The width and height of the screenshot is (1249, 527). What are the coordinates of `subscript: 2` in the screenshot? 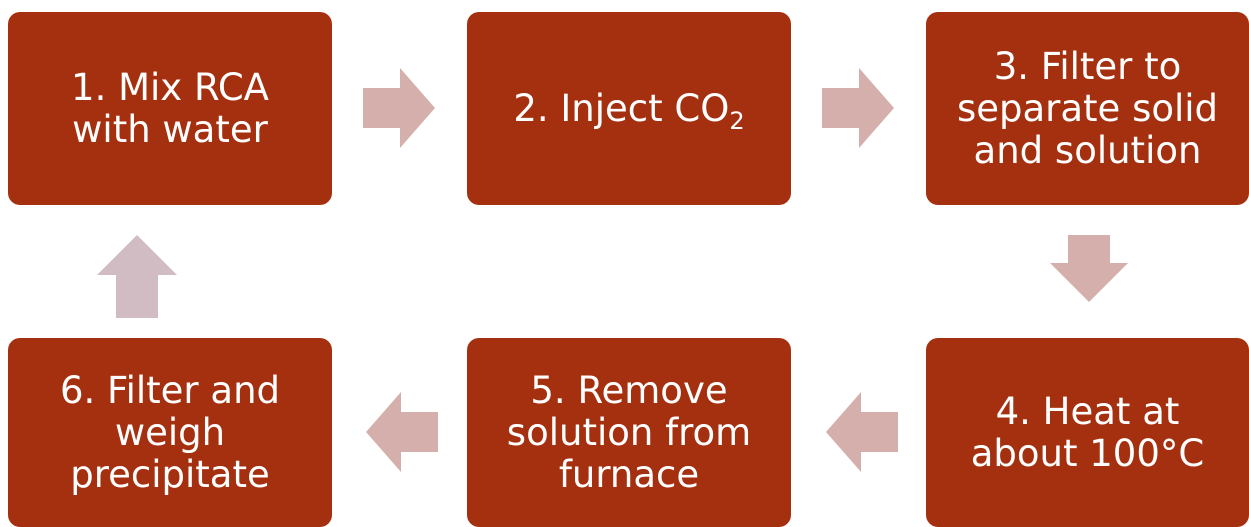 It's located at (737, 120).